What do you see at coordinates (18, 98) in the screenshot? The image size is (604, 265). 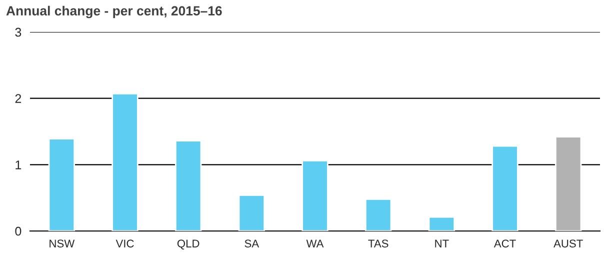 I see `y-tick-label: 2` at bounding box center [18, 98].